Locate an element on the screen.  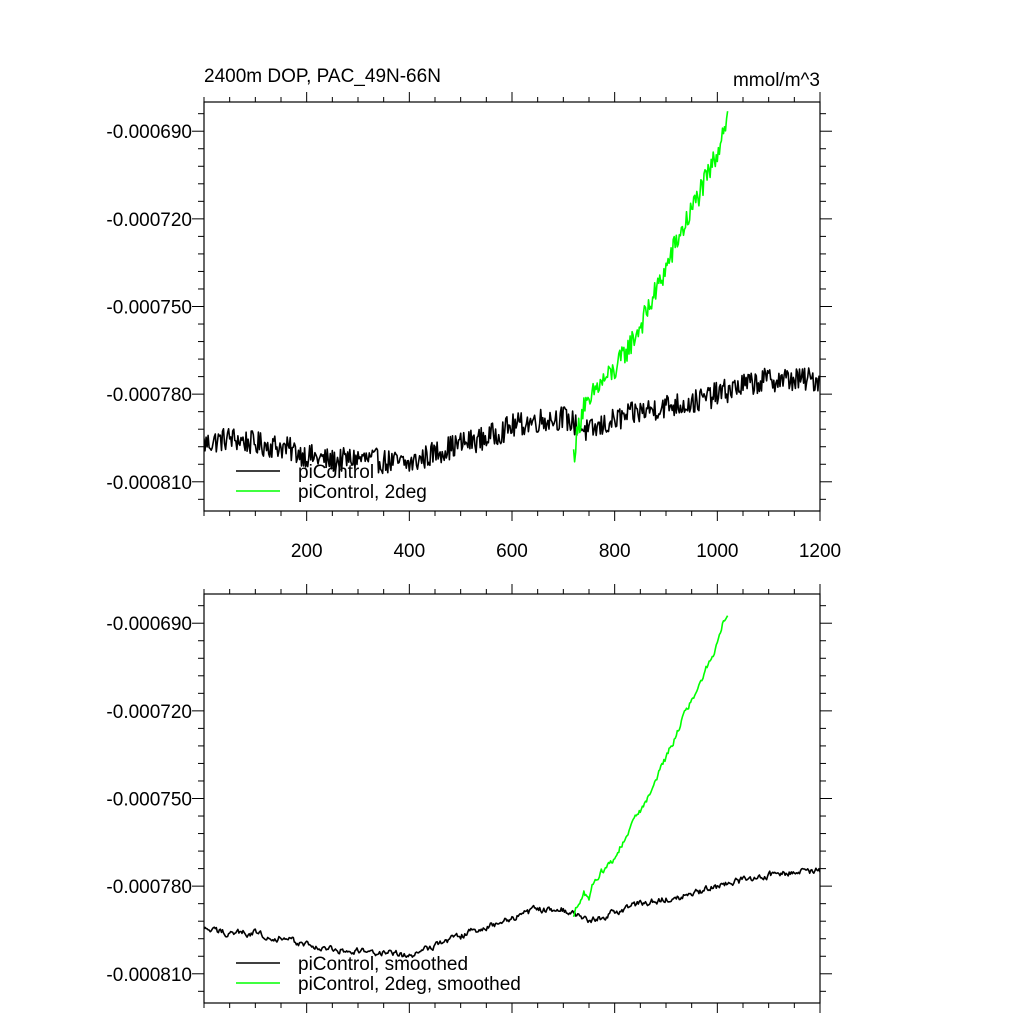
x-tick-label: 1000 is located at coordinates (717, 551).